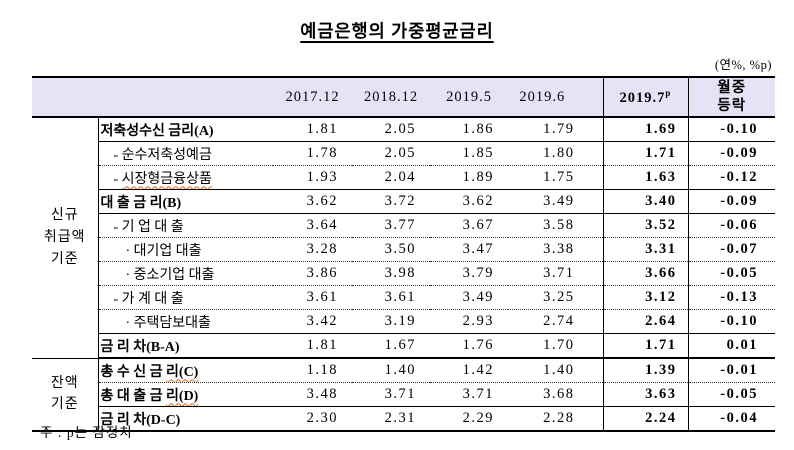 The height and width of the screenshot is (450, 794). I want to click on change-value: -0.13, so click(731, 297).